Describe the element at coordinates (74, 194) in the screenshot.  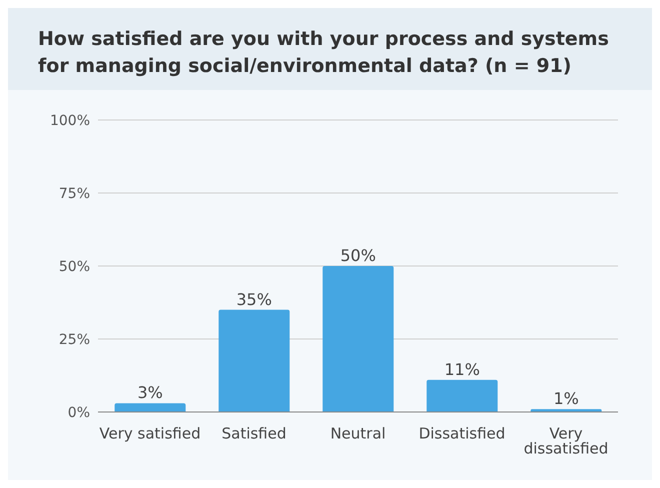
I see `y-tick-label: 75%` at that location.